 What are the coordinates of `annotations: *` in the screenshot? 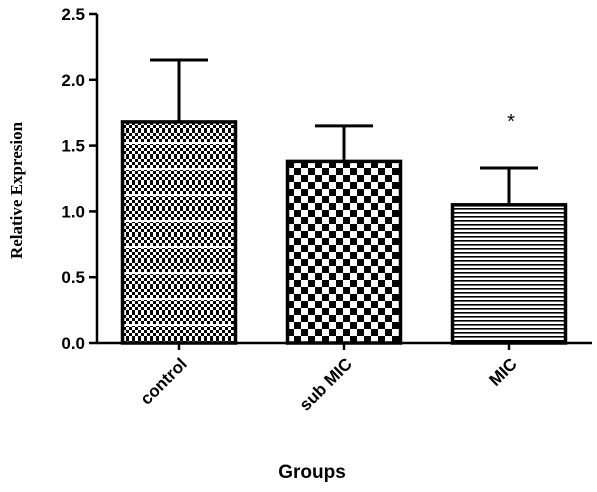 It's located at (511, 122).